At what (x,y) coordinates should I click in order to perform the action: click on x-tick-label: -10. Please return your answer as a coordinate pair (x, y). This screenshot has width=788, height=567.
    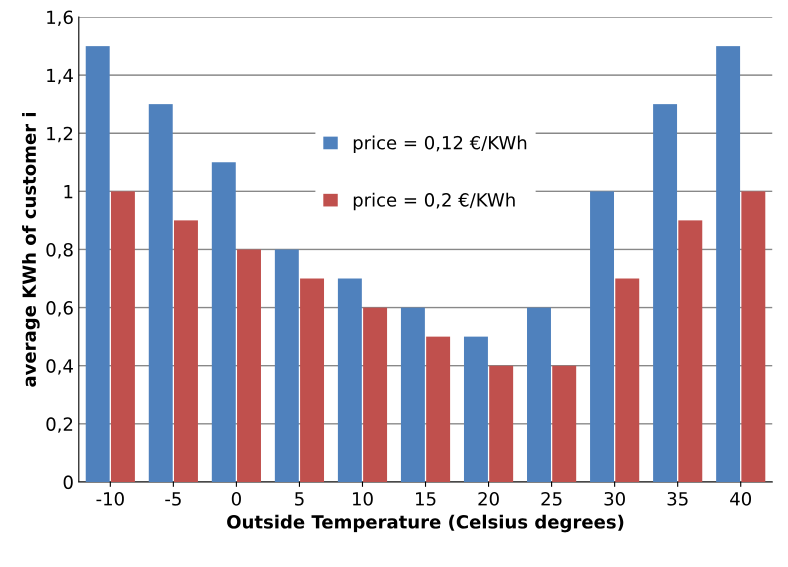
    Looking at the image, I should click on (110, 499).